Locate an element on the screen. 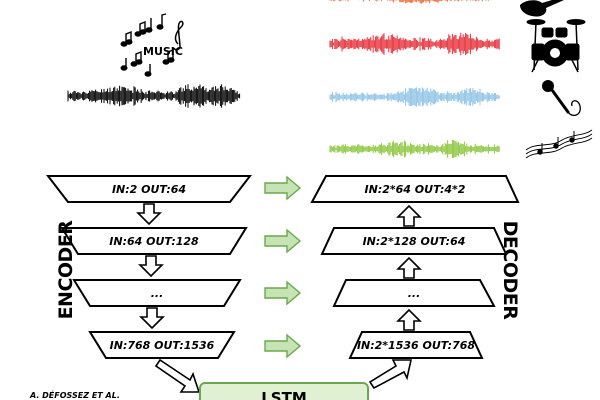 Image resolution: width=600 pixels, height=400 pixels. encoder-label: ENCODER is located at coordinates (66, 270).